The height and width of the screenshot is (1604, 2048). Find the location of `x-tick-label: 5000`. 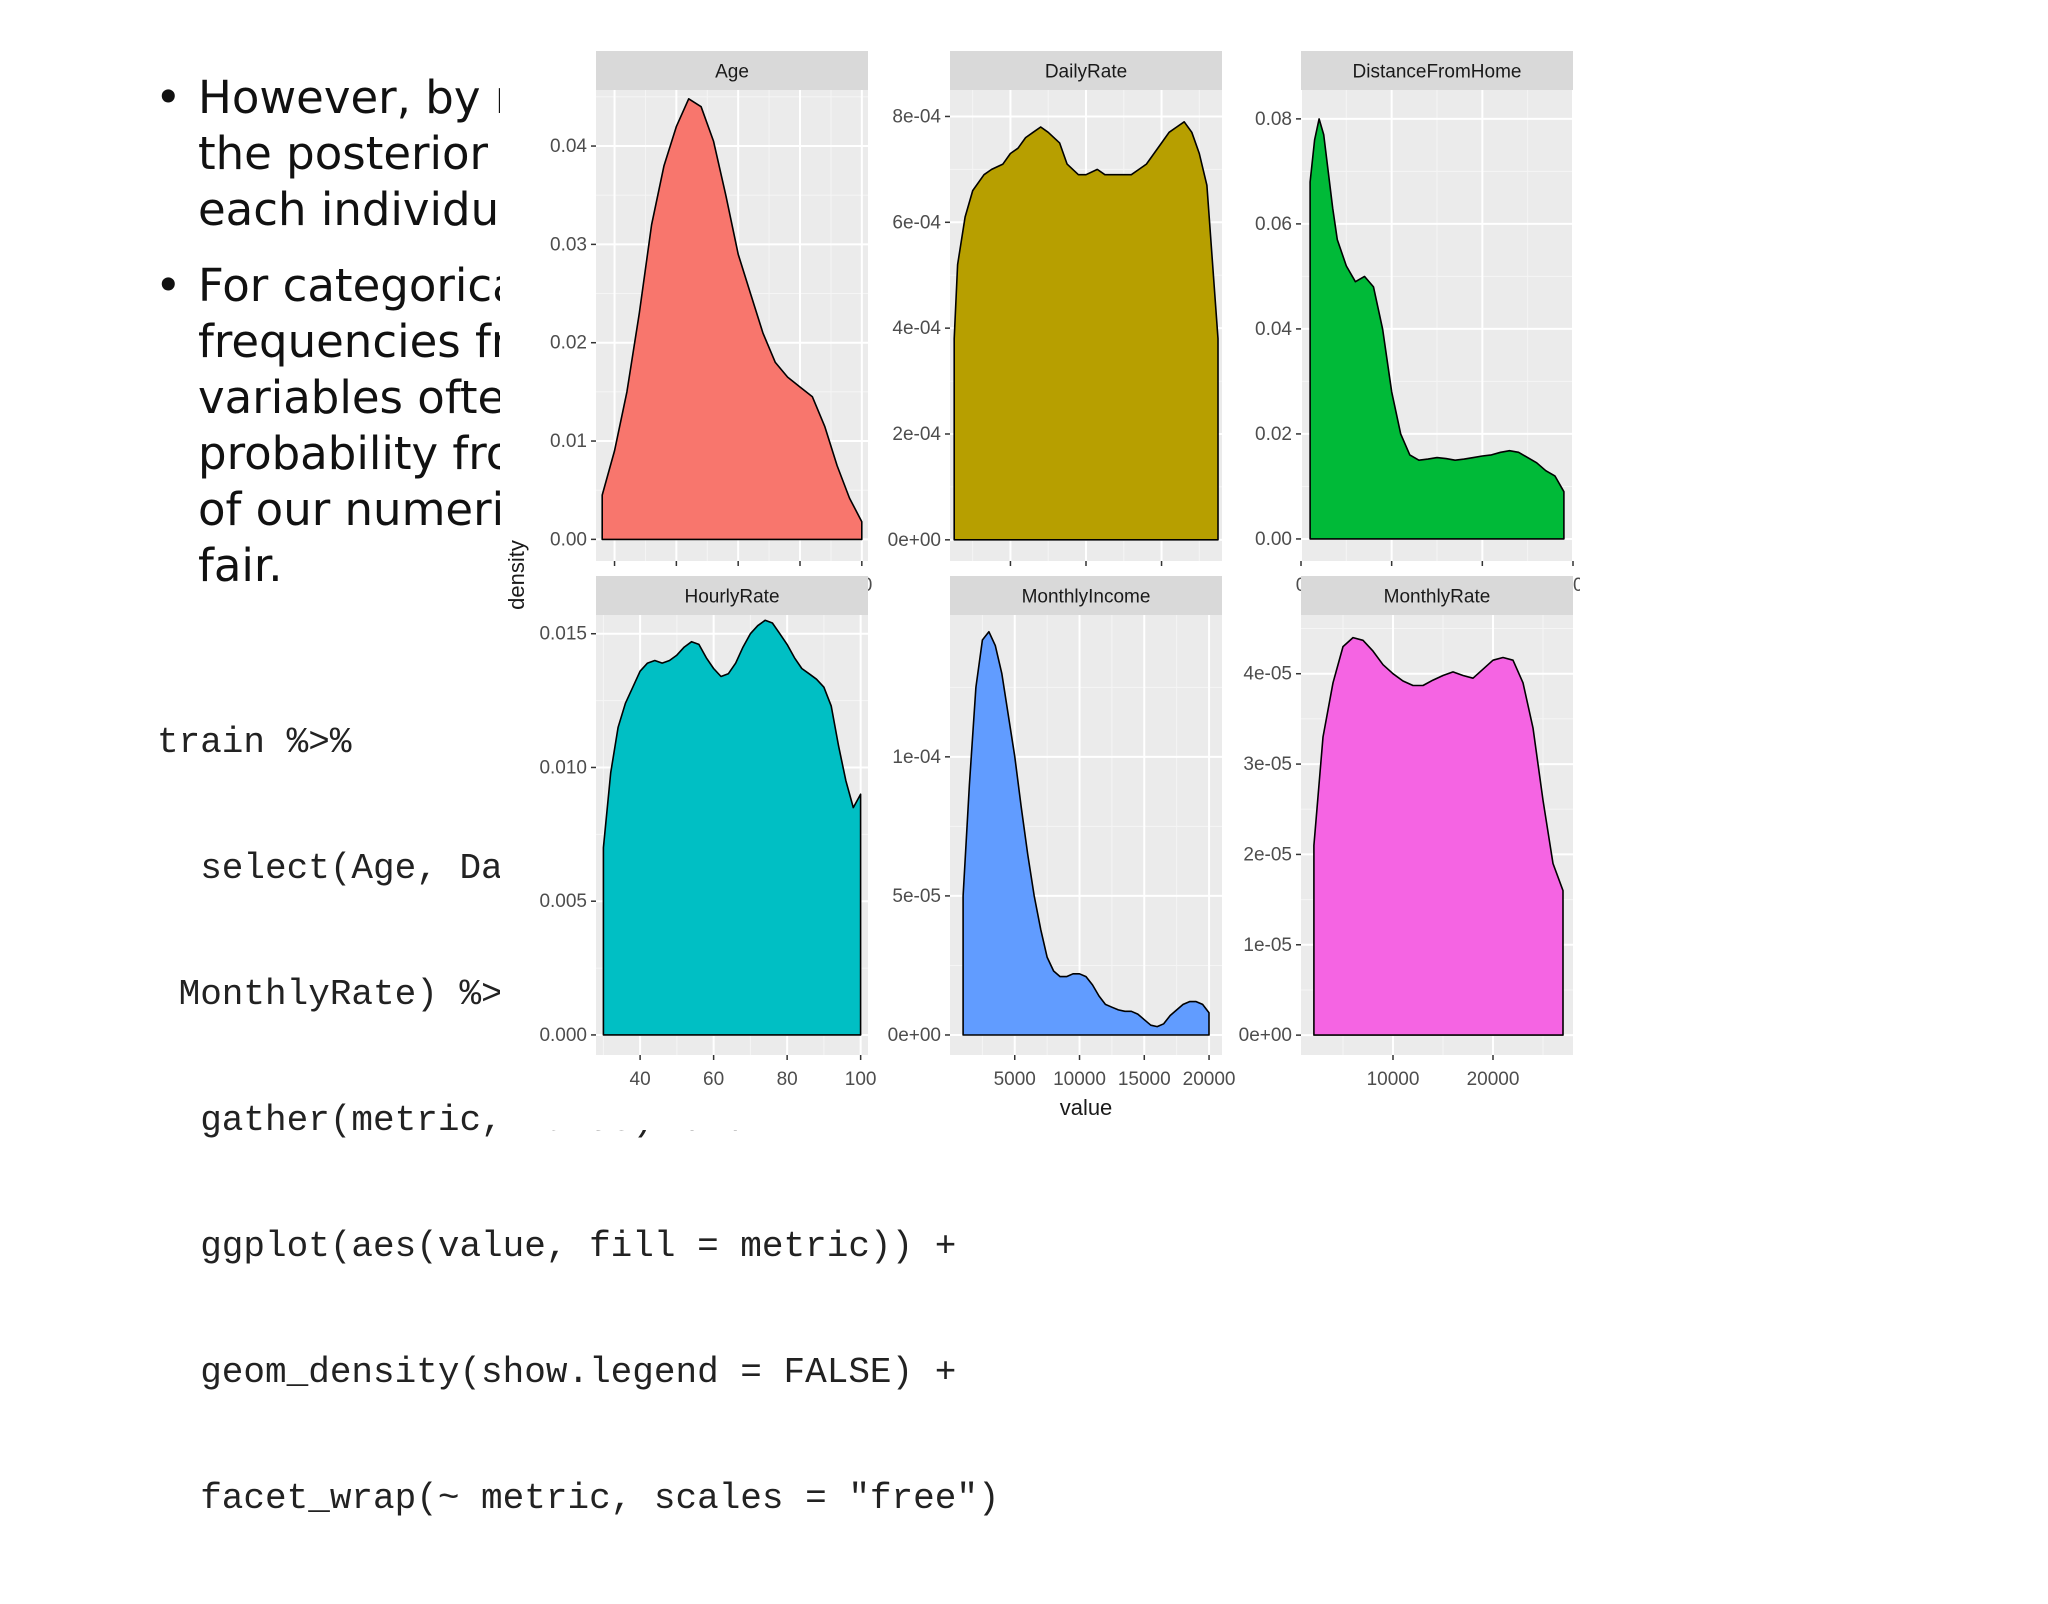

x-tick-label: 5000 is located at coordinates (1015, 1079).